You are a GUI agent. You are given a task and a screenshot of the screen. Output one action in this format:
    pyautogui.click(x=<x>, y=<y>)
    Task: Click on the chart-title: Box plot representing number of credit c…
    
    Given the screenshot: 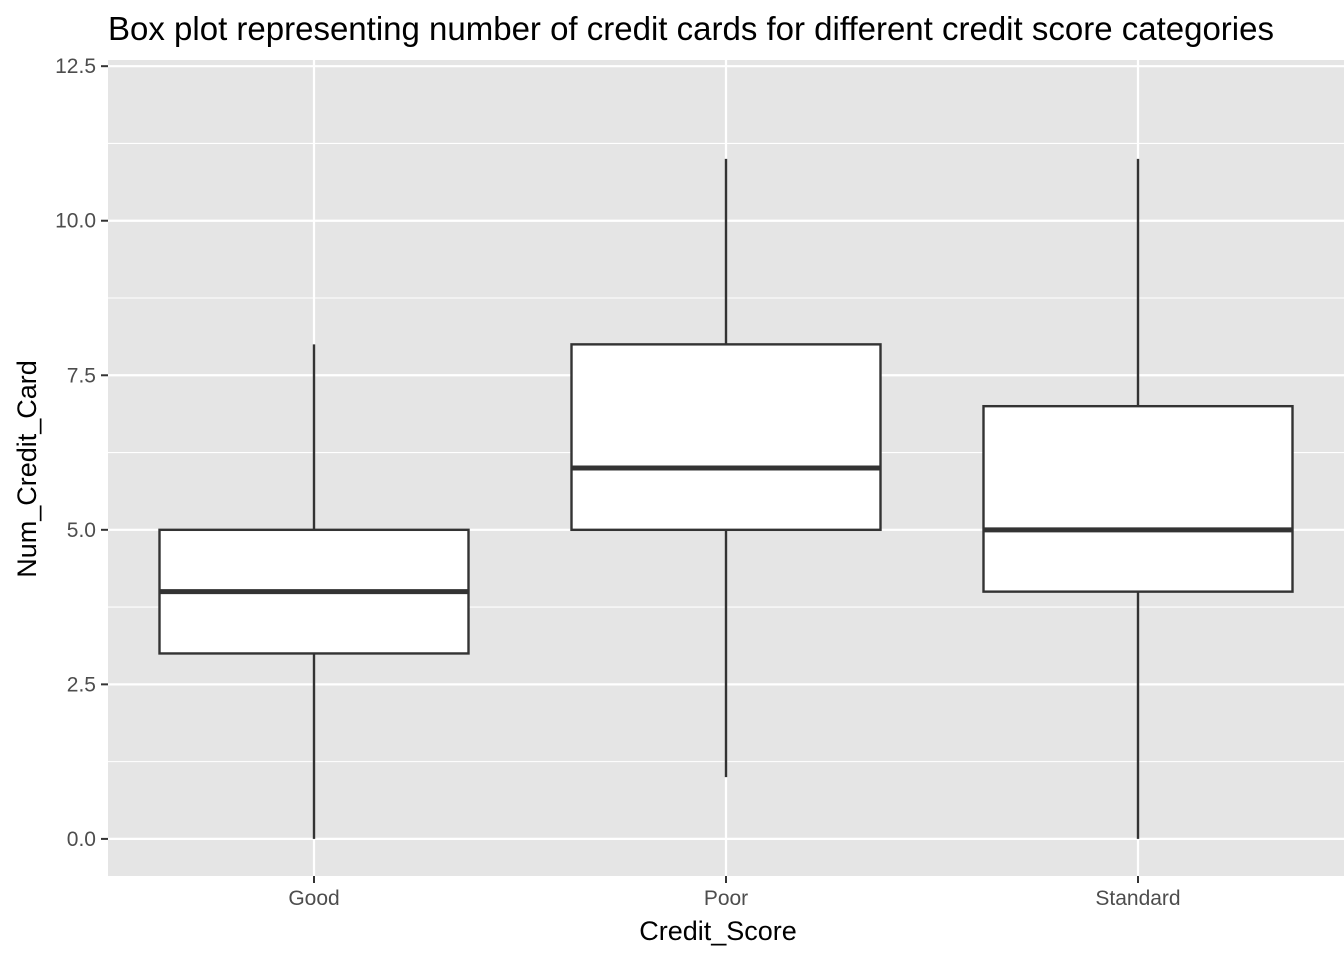 What is the action you would take?
    pyautogui.click(x=691, y=28)
    